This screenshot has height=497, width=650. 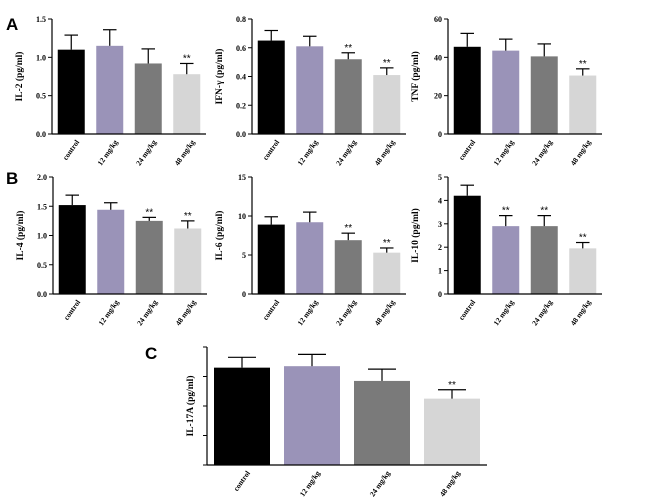 I want to click on y-tick-label: 3, so click(x=440, y=224).